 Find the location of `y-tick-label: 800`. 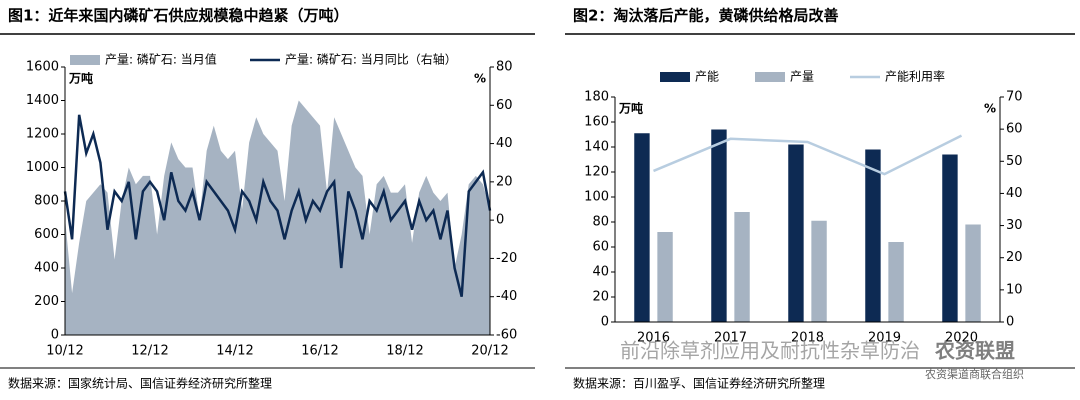

y-tick-label: 800 is located at coordinates (46, 201).